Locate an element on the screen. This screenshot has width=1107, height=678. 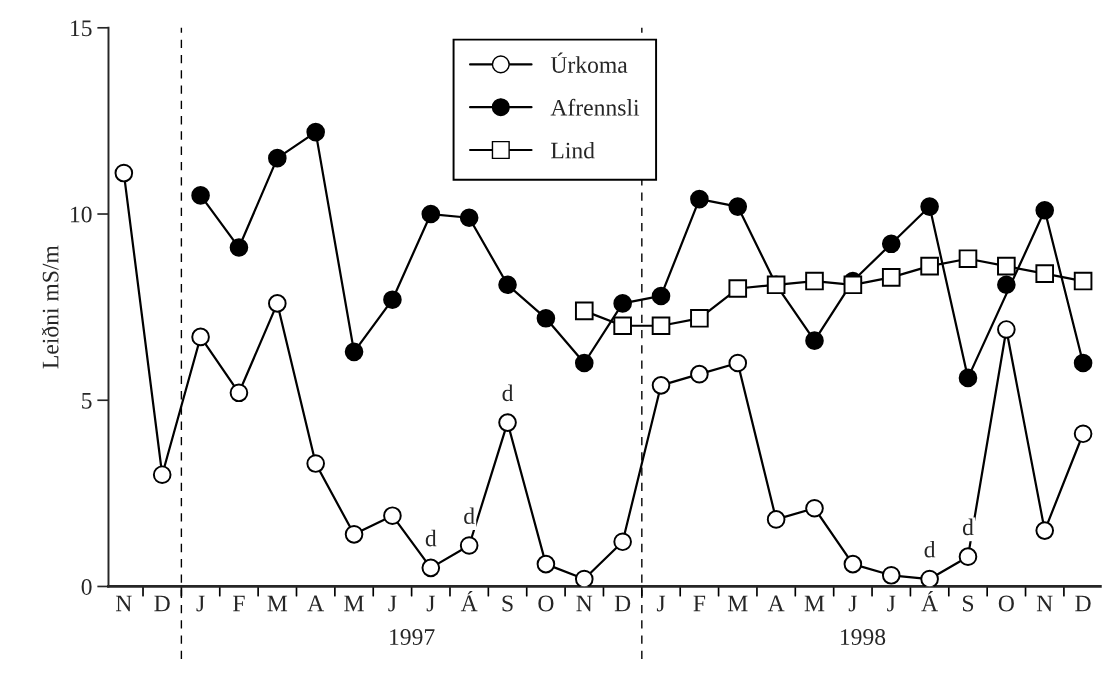
y-tick-label: 10 is located at coordinates (81, 214).